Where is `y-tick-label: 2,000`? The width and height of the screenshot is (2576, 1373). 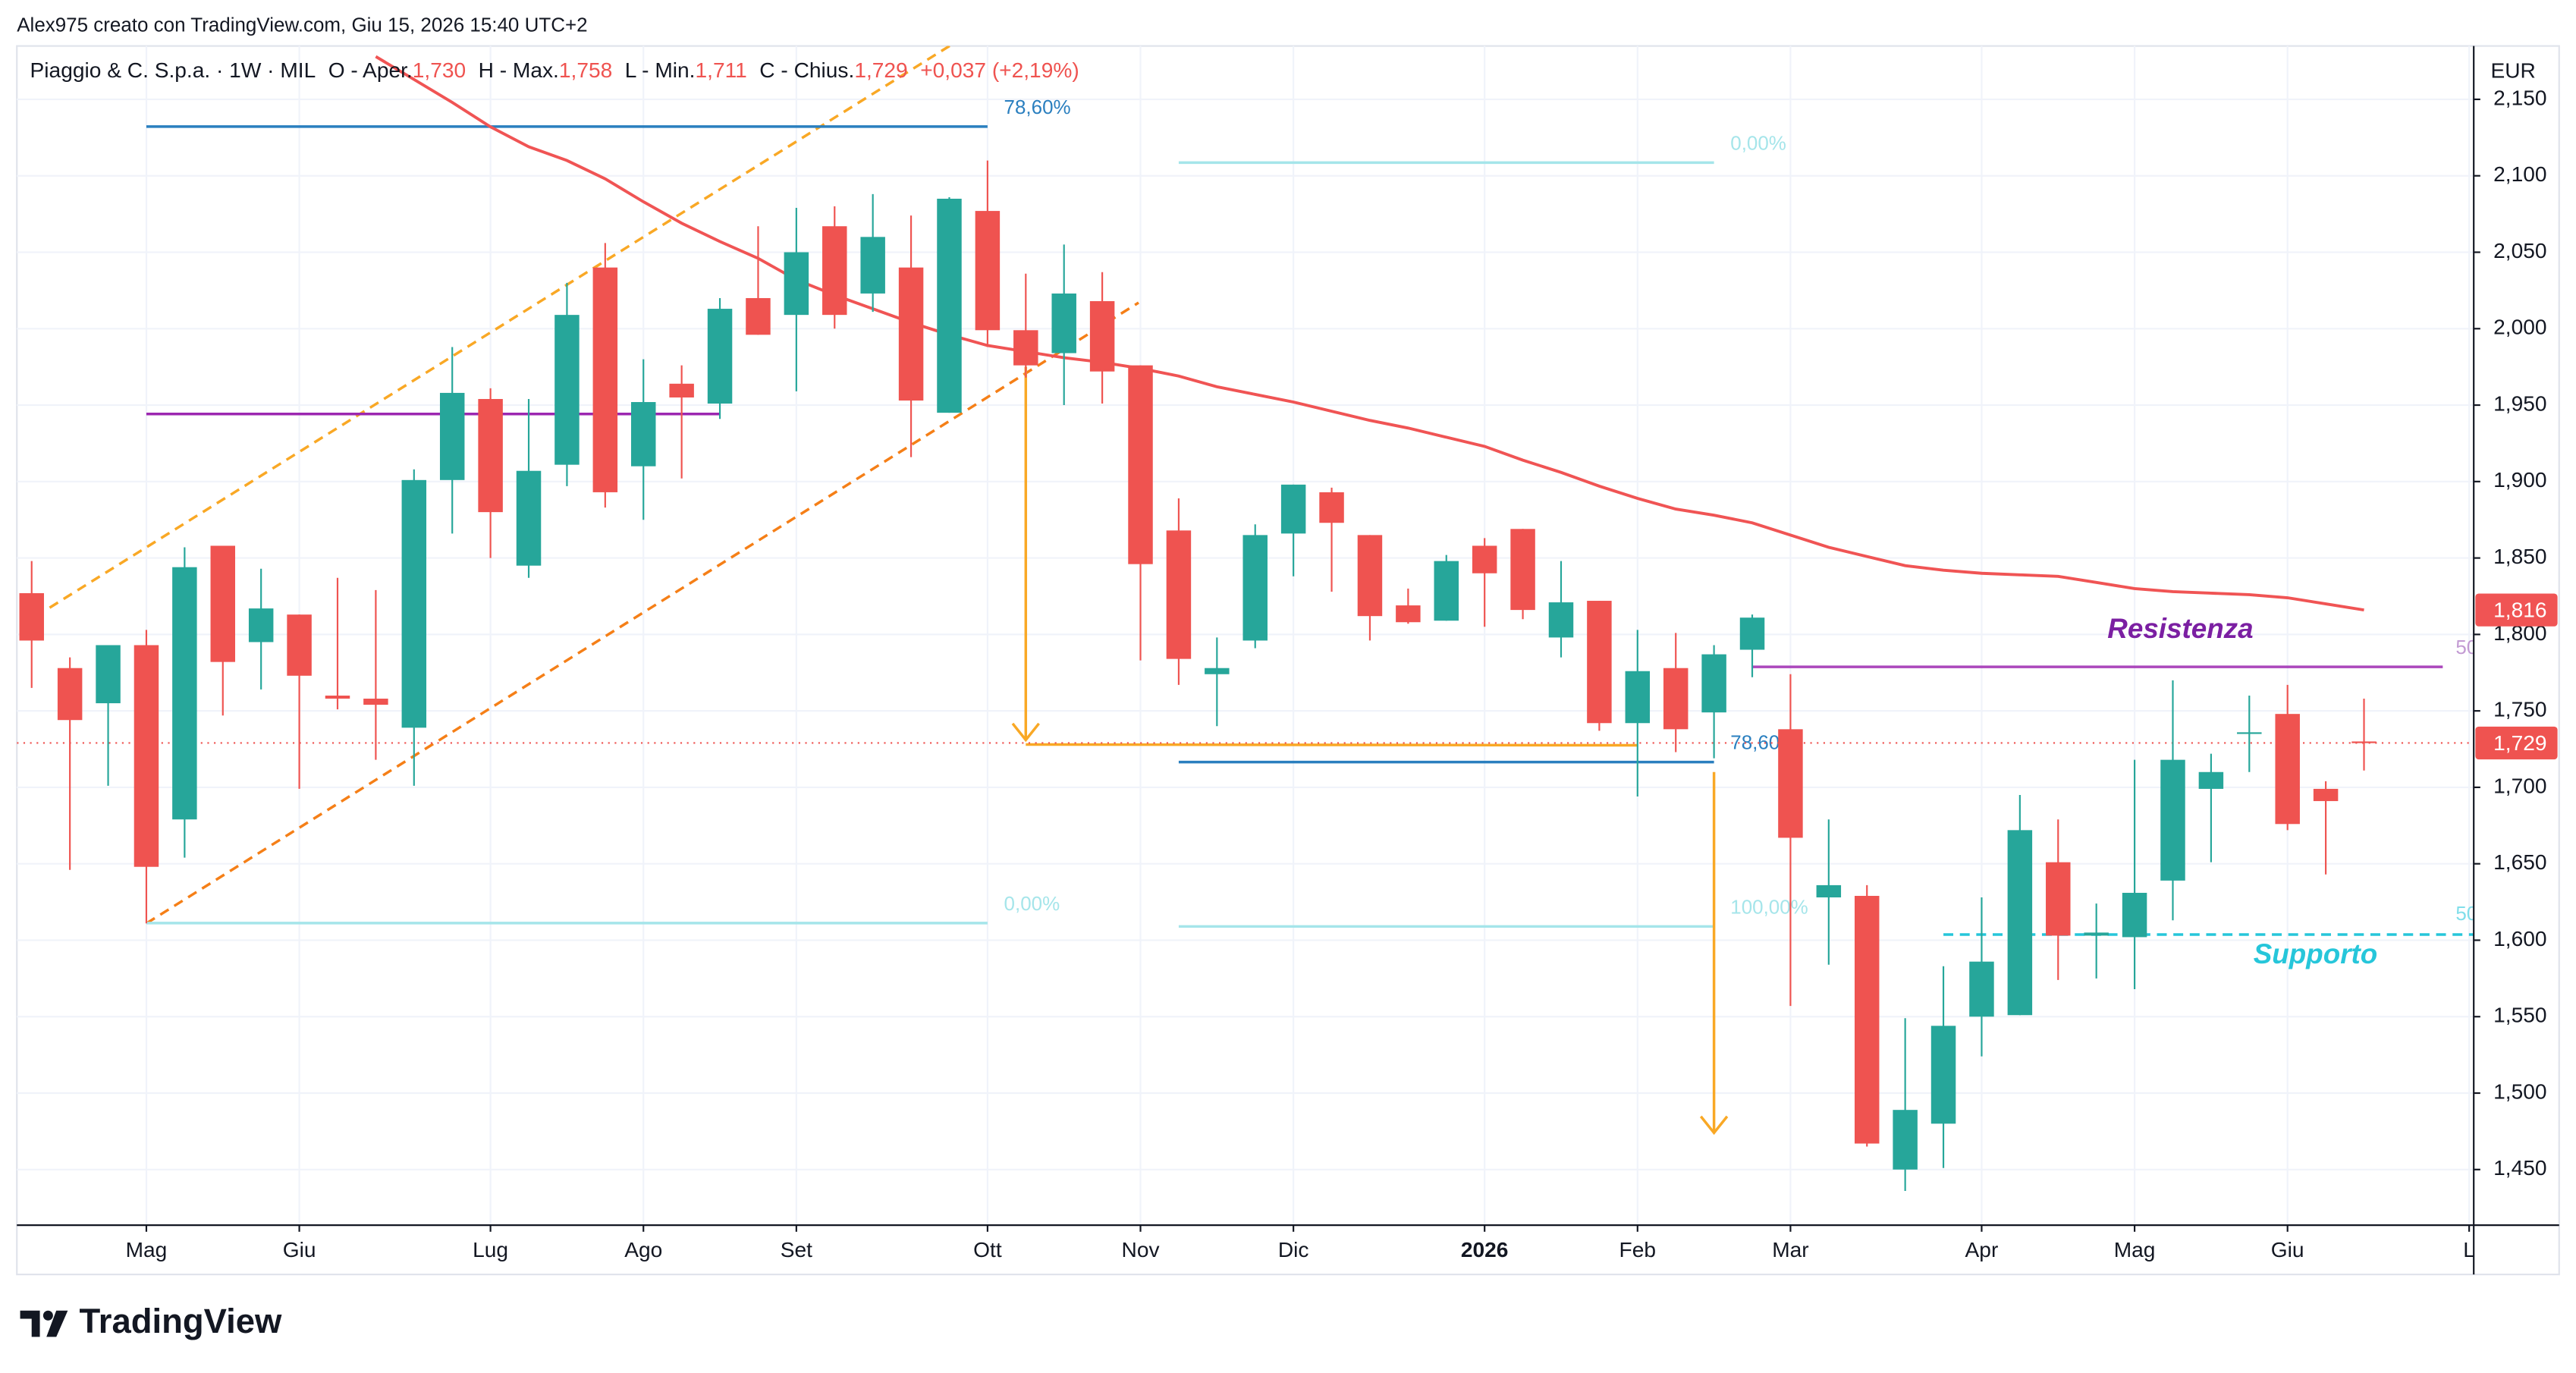
y-tick-label: 2,000 is located at coordinates (2519, 327).